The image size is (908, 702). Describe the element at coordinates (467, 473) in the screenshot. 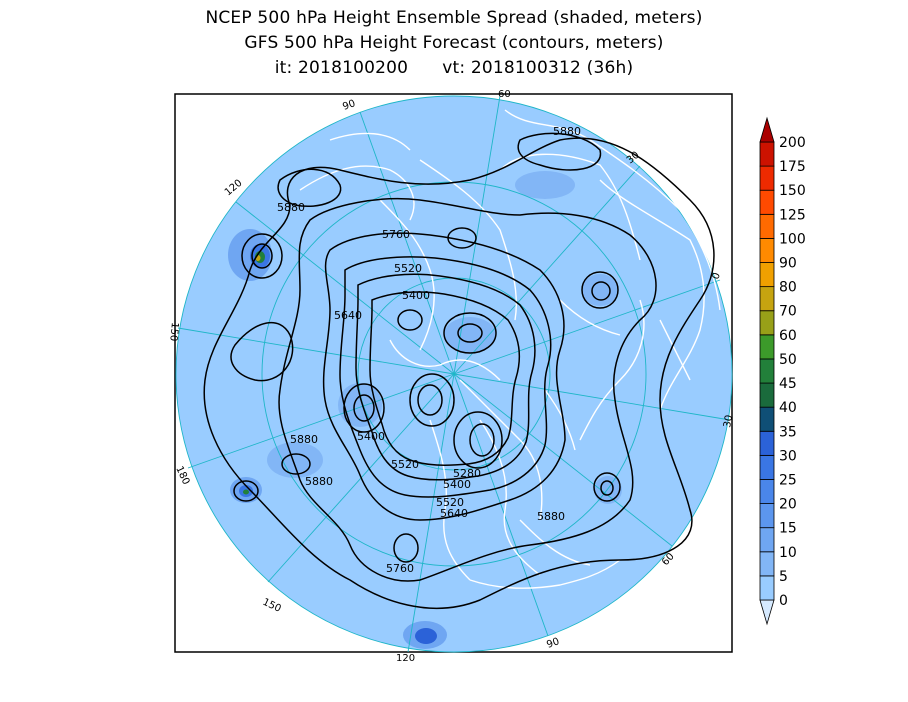

I see `contour-label: 5280` at that location.